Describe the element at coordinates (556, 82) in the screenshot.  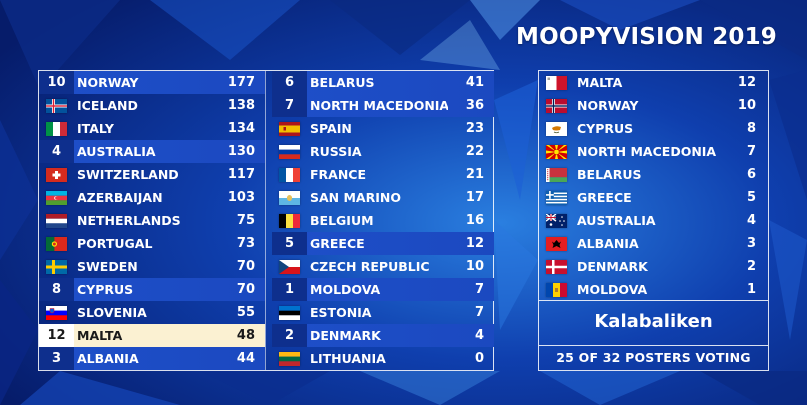
I see `malta-flag` at that location.